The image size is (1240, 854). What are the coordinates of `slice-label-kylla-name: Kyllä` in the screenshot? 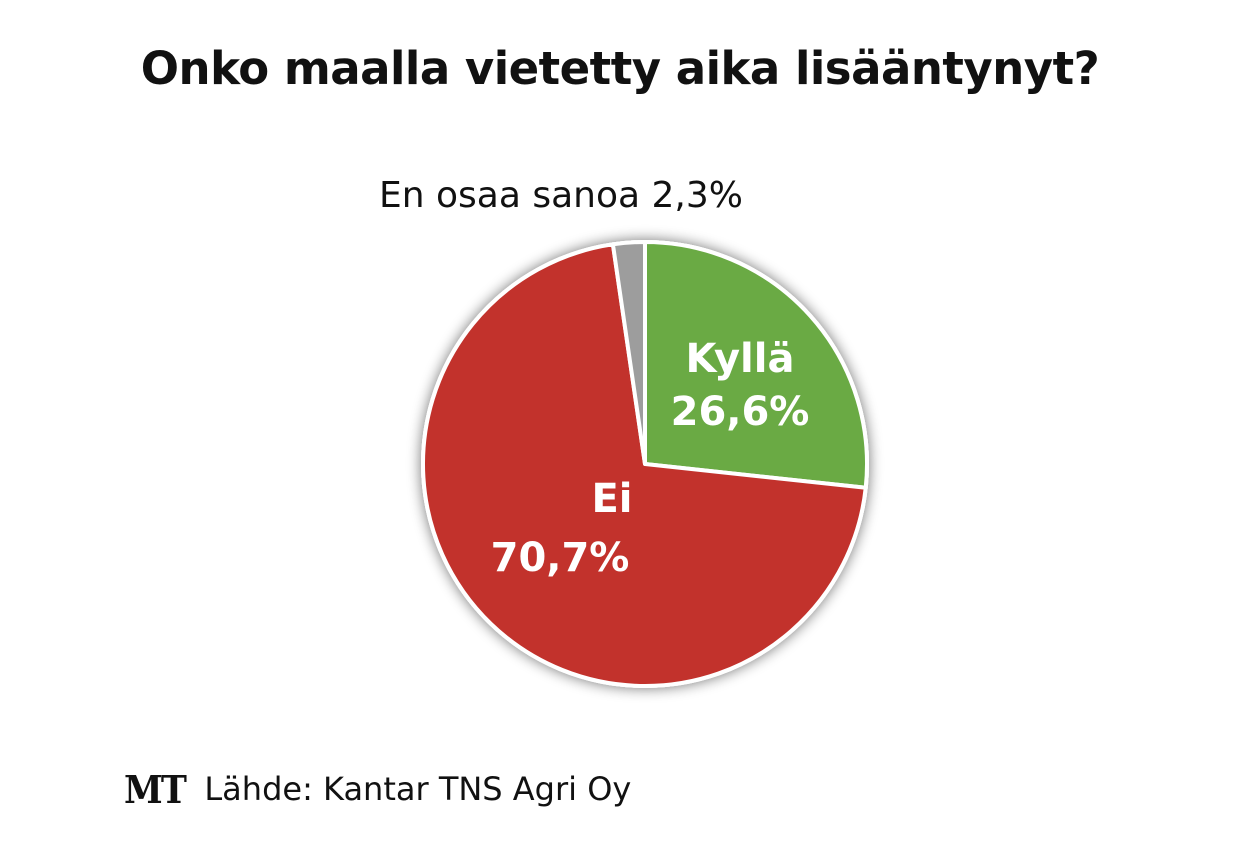 It's located at (740, 359).